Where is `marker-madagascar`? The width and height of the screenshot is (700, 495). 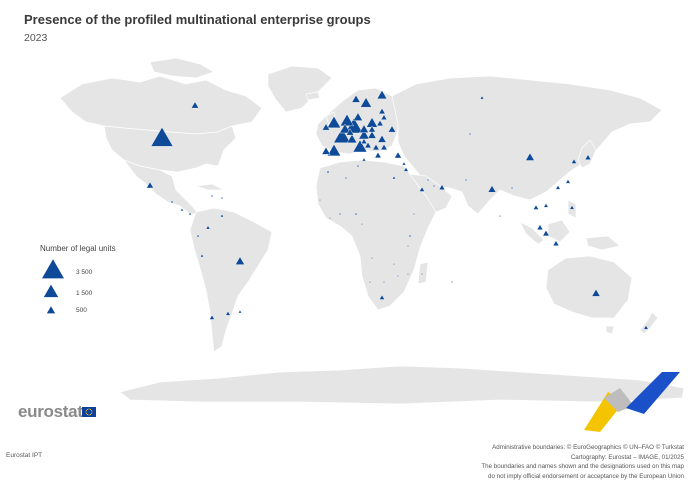 marker-madagascar is located at coordinates (422, 273).